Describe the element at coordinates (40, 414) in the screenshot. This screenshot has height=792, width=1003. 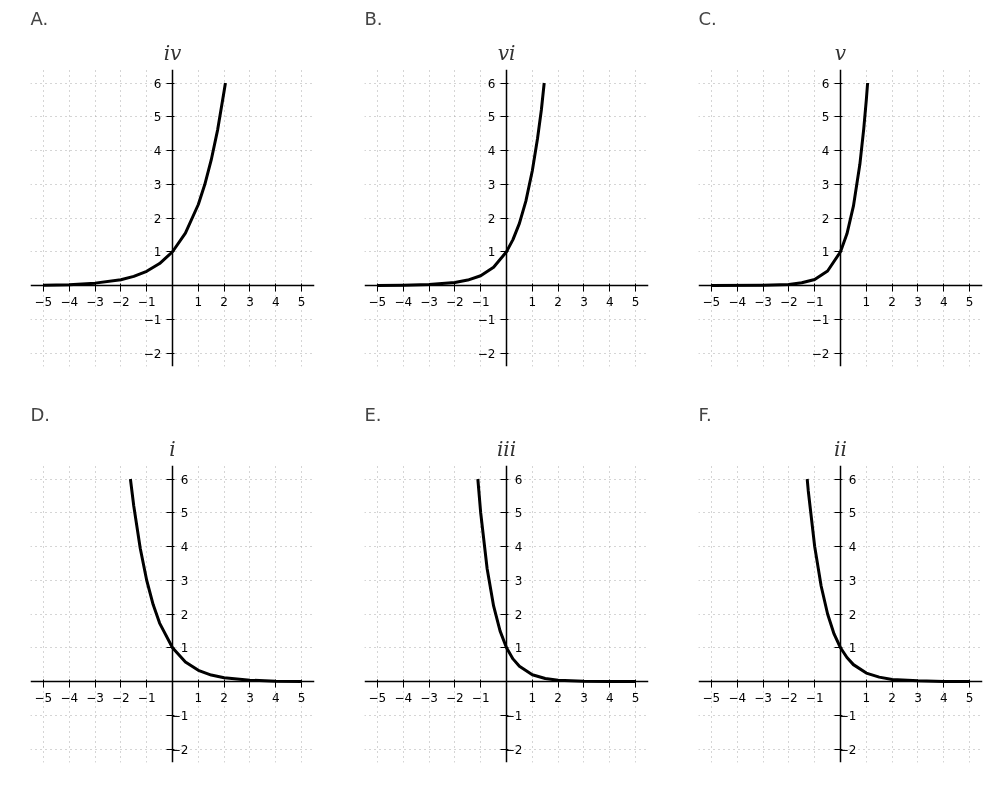
I see `chart-title: D.` at that location.